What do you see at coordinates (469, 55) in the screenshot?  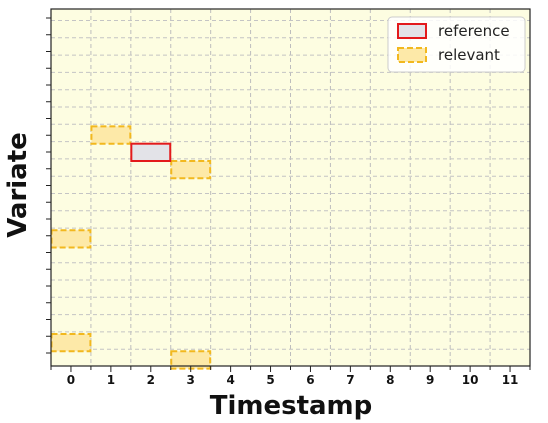 I see `legend-label-relevant: relevant` at bounding box center [469, 55].